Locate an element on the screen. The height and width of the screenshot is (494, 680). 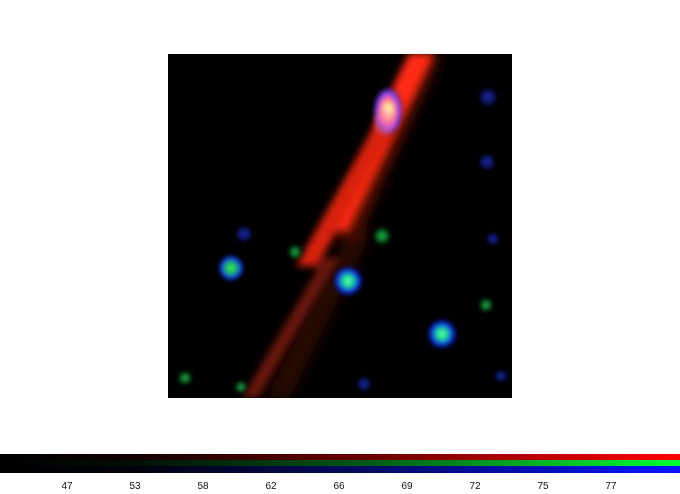
rgb-colorbar is located at coordinates (340, 463).